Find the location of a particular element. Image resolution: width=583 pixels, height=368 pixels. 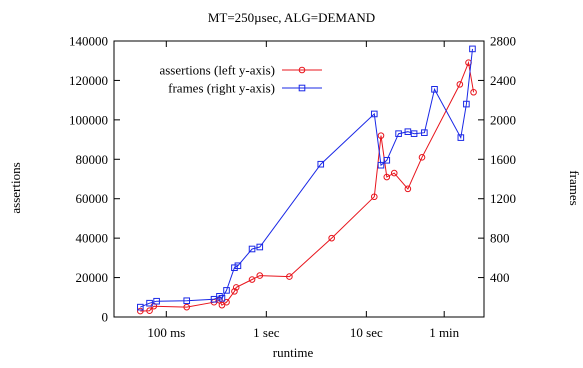

y2-tick-label: 2800 is located at coordinates (503, 41).